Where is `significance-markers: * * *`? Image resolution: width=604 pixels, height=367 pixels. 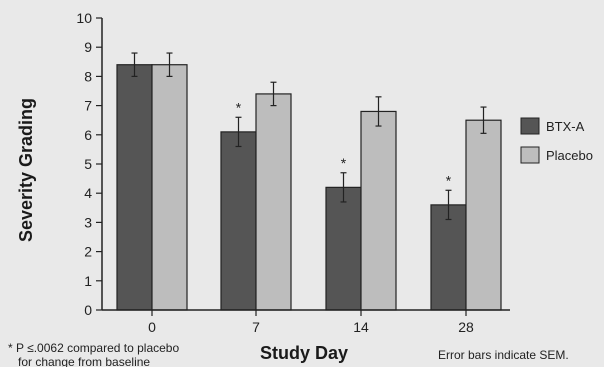 significance-markers: * * * is located at coordinates (344, 143).